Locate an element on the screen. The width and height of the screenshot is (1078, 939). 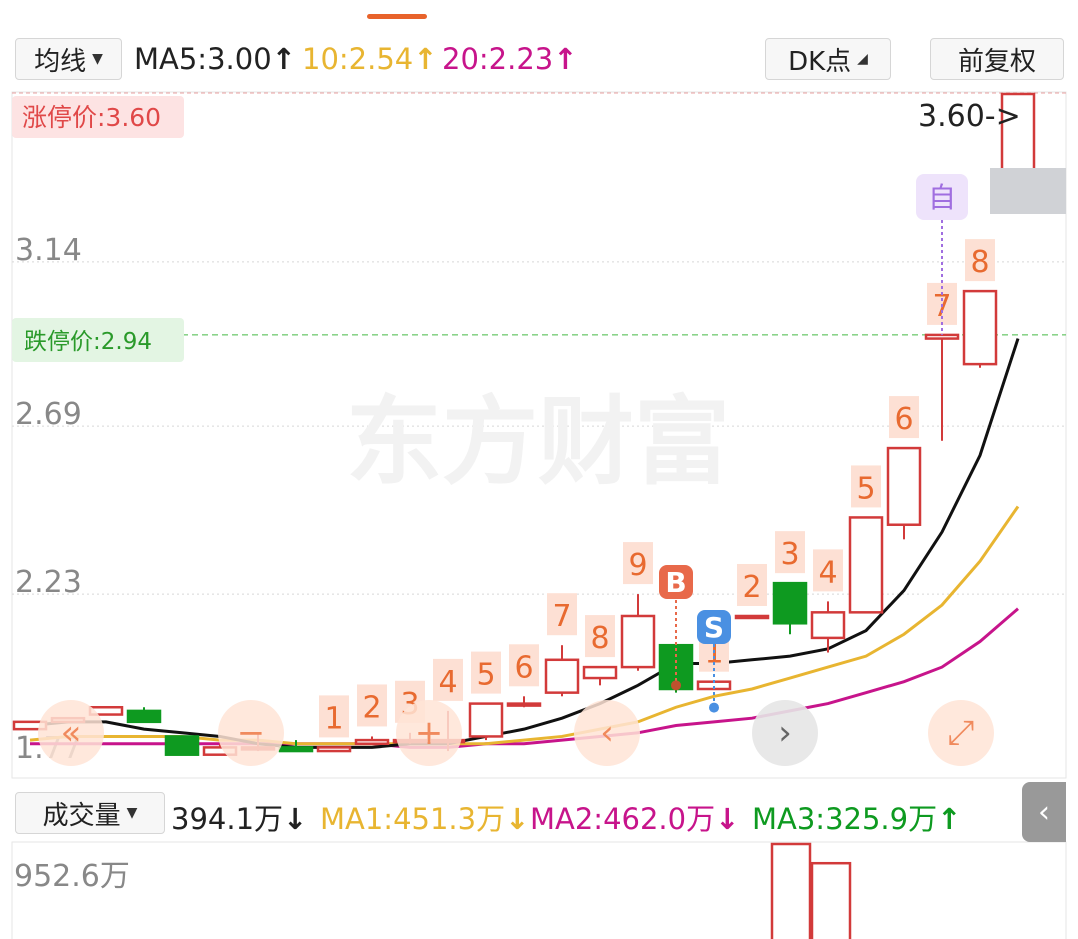
sell-signal-badge is located at coordinates (714, 627).